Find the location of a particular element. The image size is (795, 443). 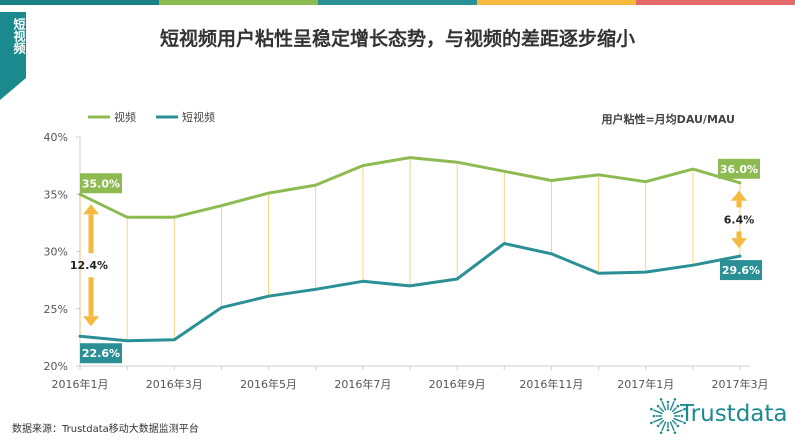

section-tag-tail is located at coordinates (13, 89).